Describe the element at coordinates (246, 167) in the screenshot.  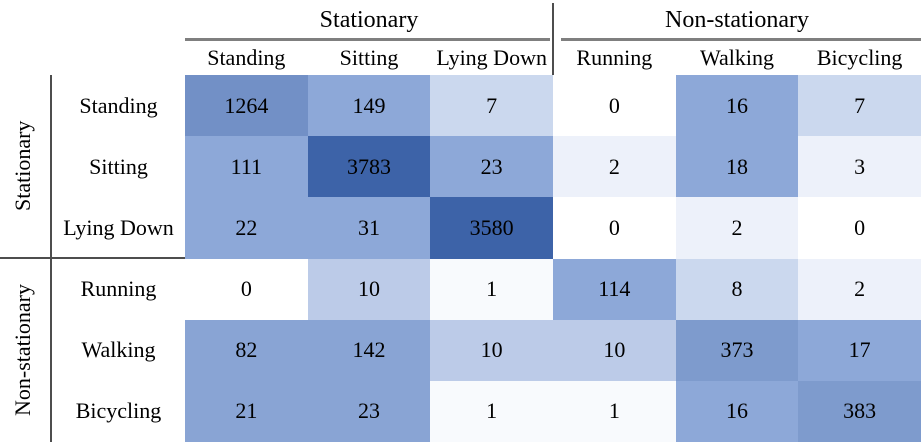
I see `matrix-cell: 111` at that location.